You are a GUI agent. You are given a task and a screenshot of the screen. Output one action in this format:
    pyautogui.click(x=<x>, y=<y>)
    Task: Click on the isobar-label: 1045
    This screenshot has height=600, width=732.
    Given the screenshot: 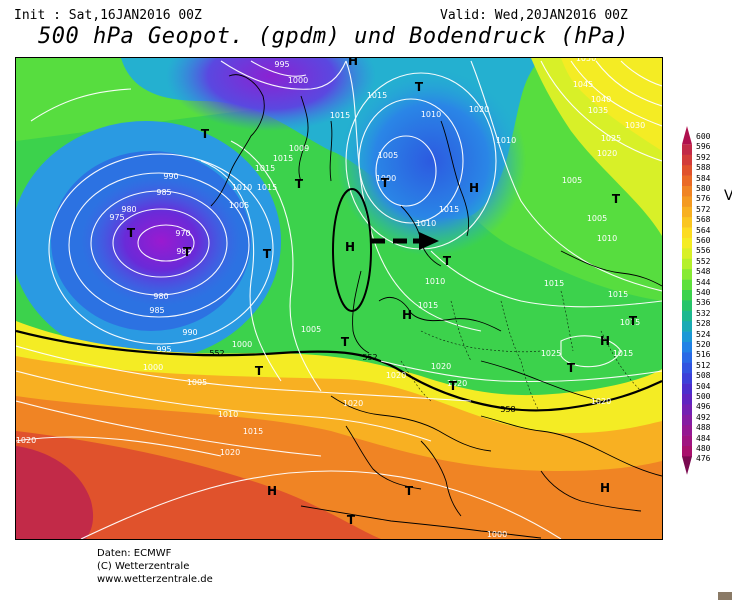 What is the action you would take?
    pyautogui.click(x=583, y=84)
    